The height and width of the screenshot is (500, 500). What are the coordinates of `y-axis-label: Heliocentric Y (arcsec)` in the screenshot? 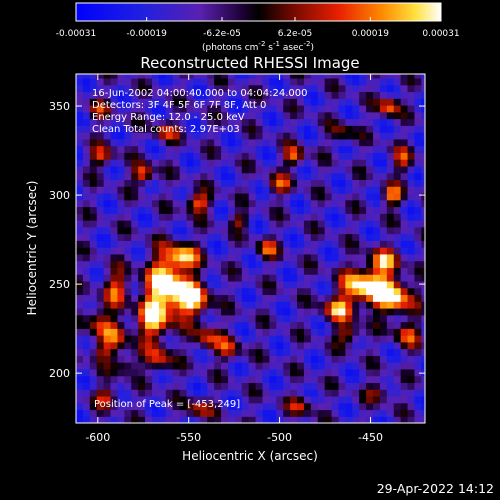 It's located at (32, 248).